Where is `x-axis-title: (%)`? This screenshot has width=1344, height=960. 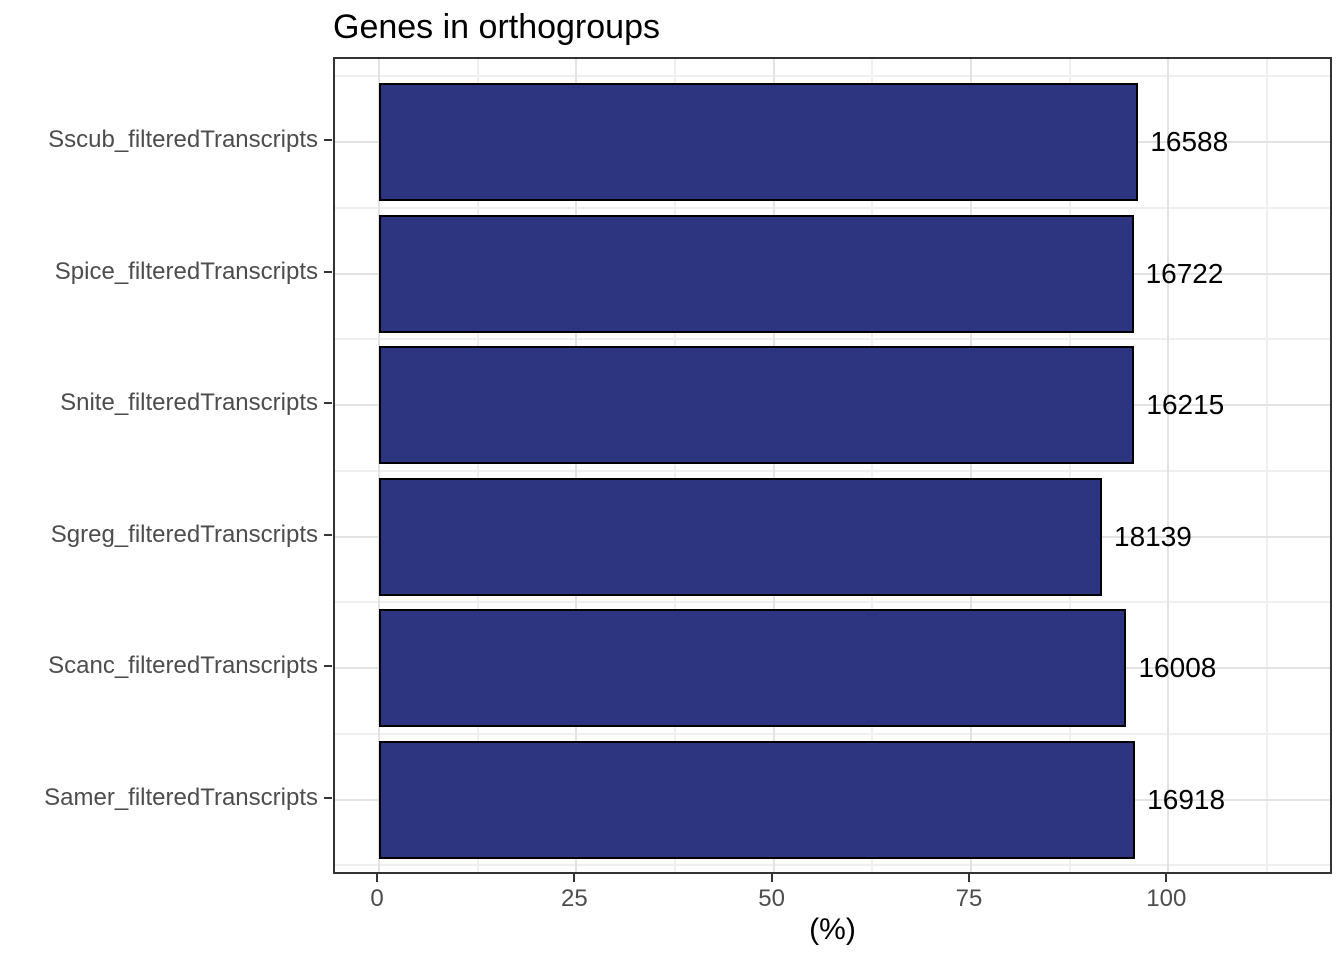 x-axis-title: (%) is located at coordinates (832, 929).